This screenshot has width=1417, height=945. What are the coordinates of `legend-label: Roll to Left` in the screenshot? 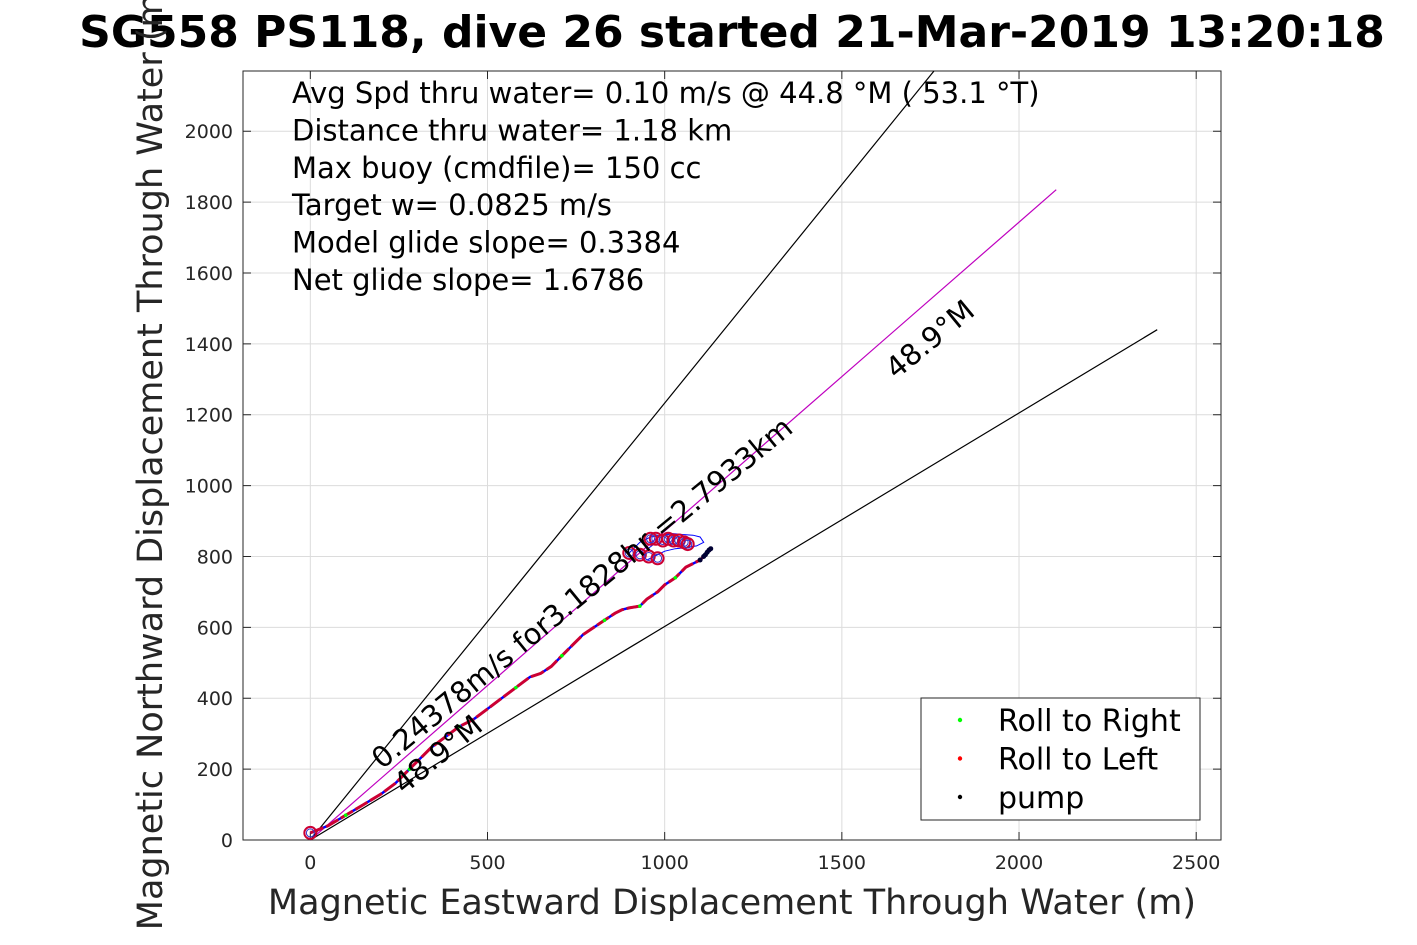 It's located at (1078, 760).